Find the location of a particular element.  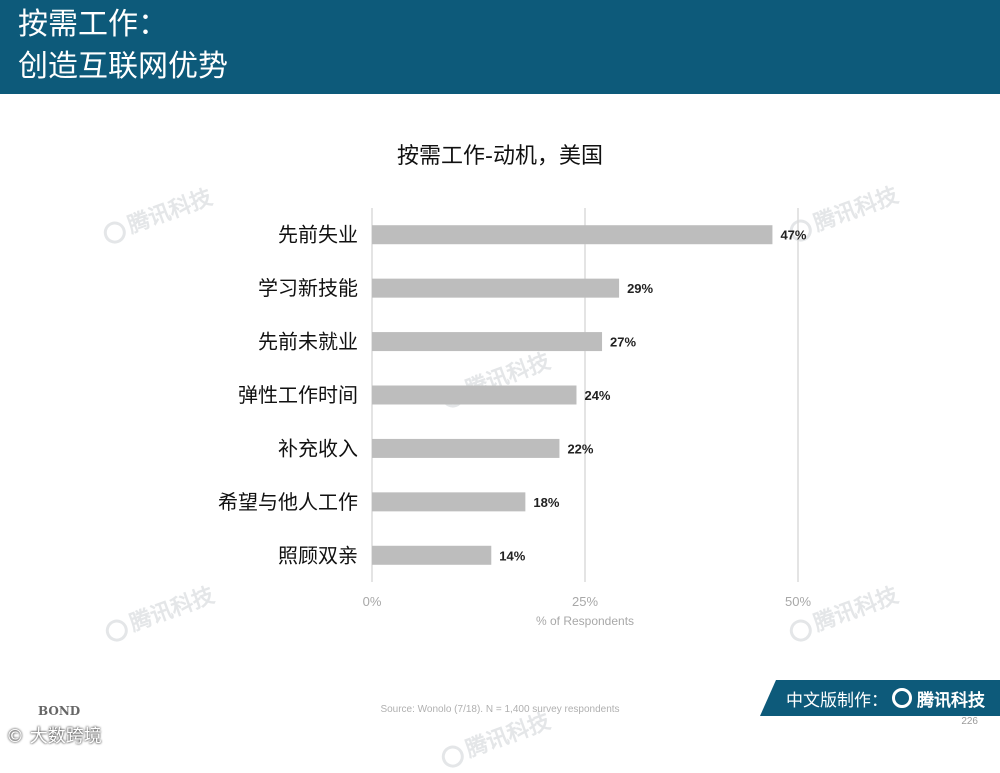

category-label: 照顾双亲 is located at coordinates (318, 555).